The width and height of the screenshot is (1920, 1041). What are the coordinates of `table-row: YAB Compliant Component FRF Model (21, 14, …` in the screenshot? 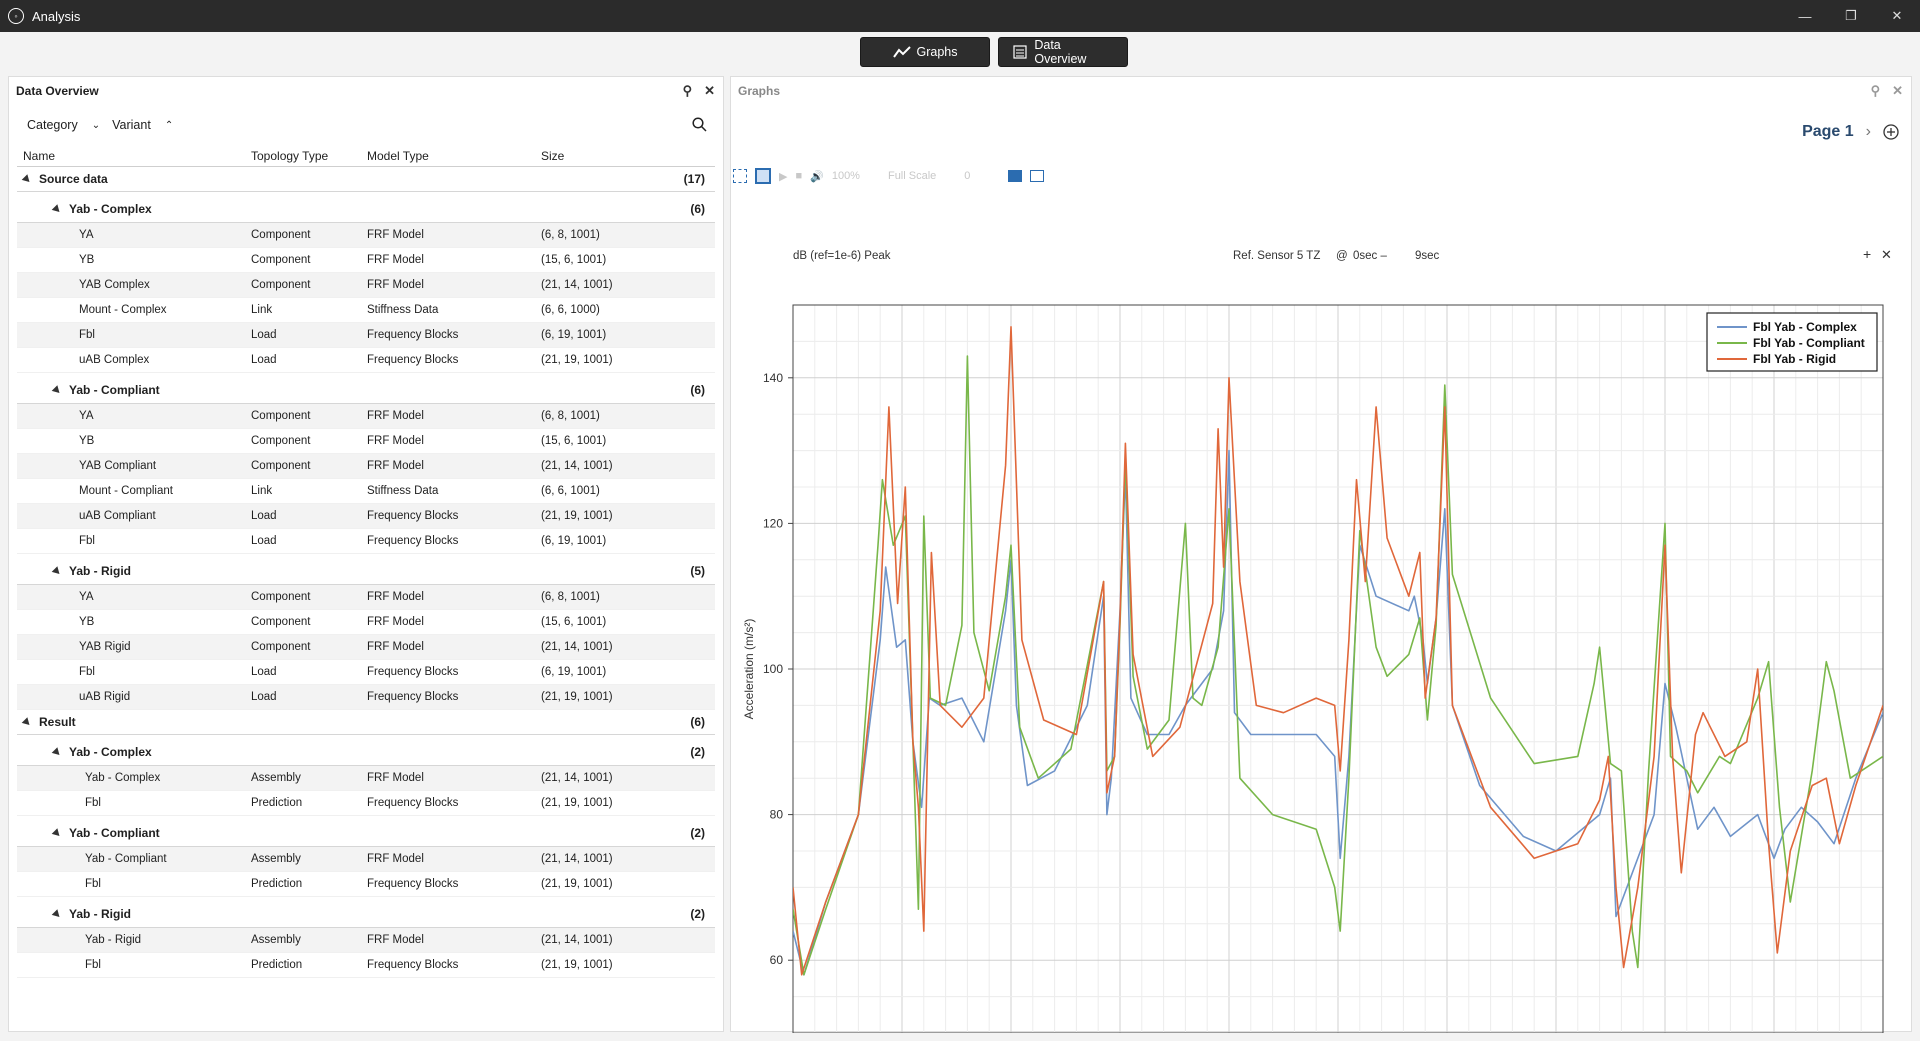 It's located at (366, 466).